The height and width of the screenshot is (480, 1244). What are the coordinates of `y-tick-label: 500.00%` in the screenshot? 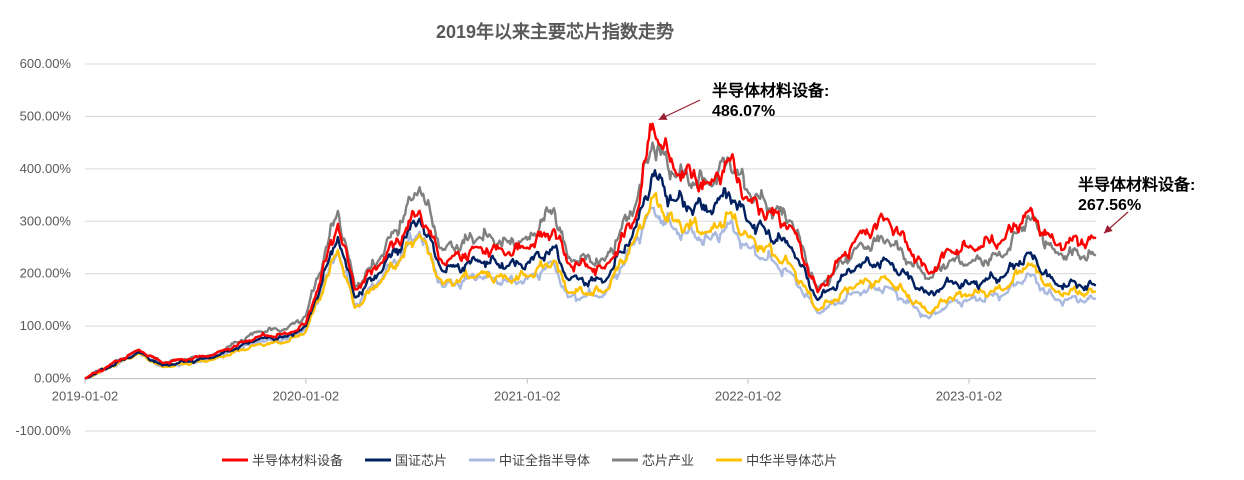 It's located at (46, 115).